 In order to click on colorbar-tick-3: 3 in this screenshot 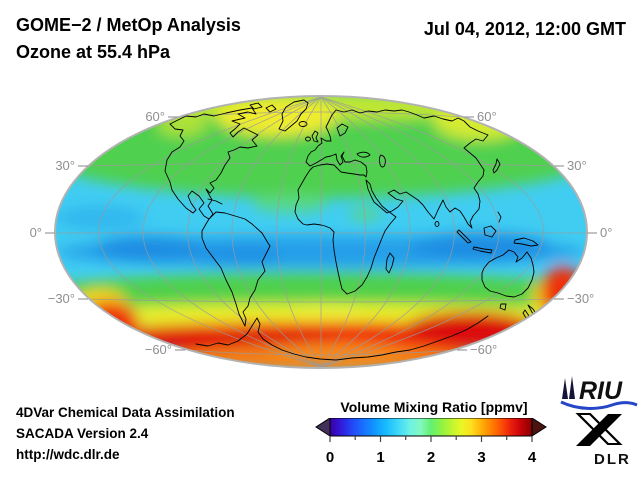, I will do `click(481, 457)`.